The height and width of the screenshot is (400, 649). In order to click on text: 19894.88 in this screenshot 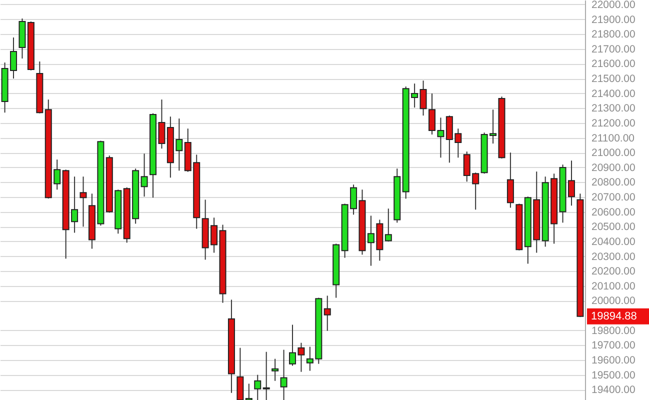, I will do `click(614, 316)`.